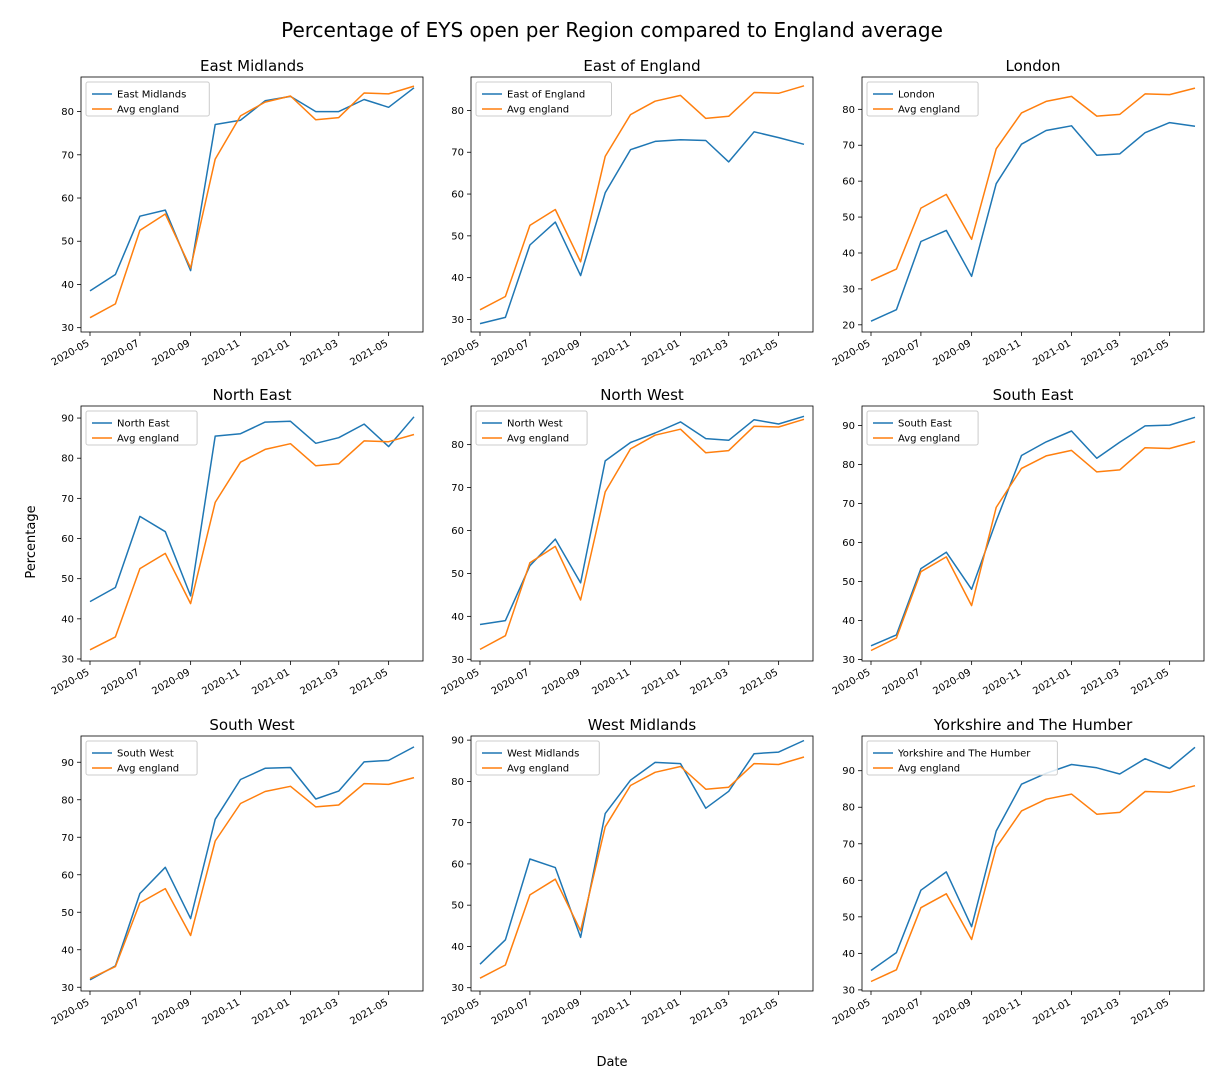 The height and width of the screenshot is (1080, 1224). Describe the element at coordinates (964, 754) in the screenshot. I see `legend-label: Yorkshire and The Humber` at that location.